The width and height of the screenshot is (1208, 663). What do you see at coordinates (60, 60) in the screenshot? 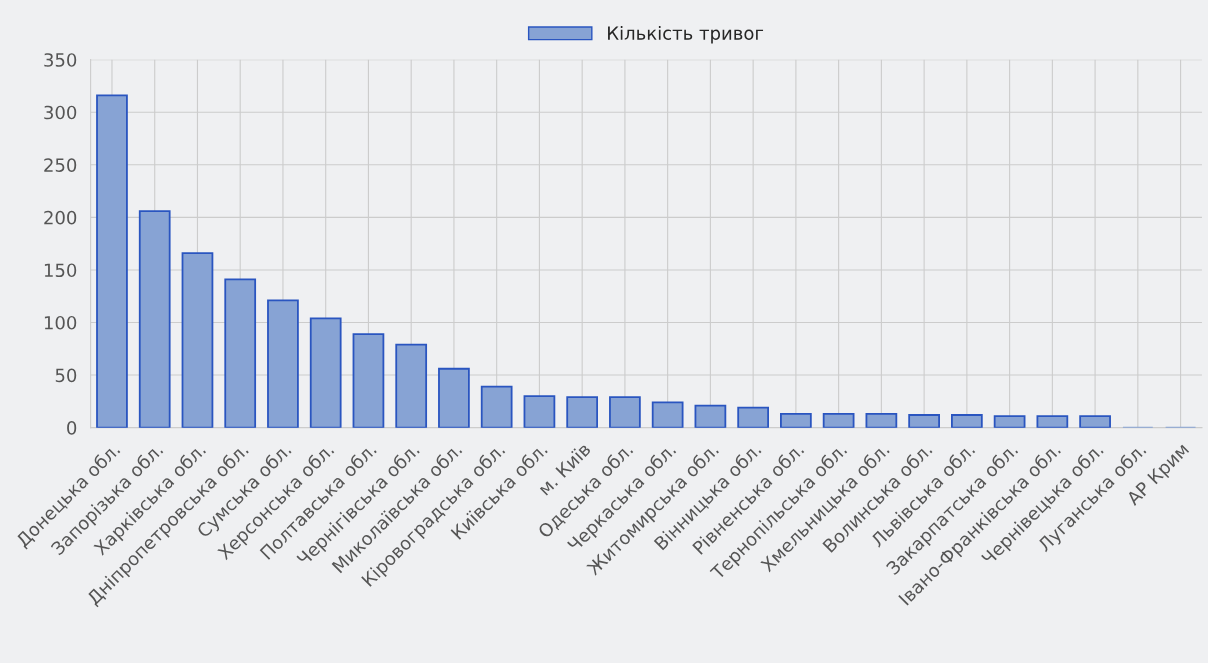
I see `y-tick-label: 350` at bounding box center [60, 60].